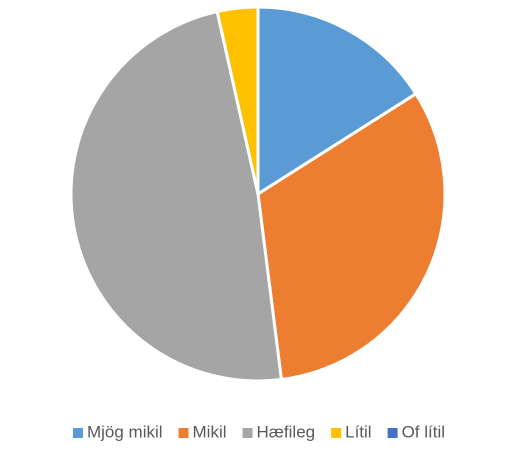 The image size is (518, 450). I want to click on legend-label: Mjög mikil, so click(125, 431).